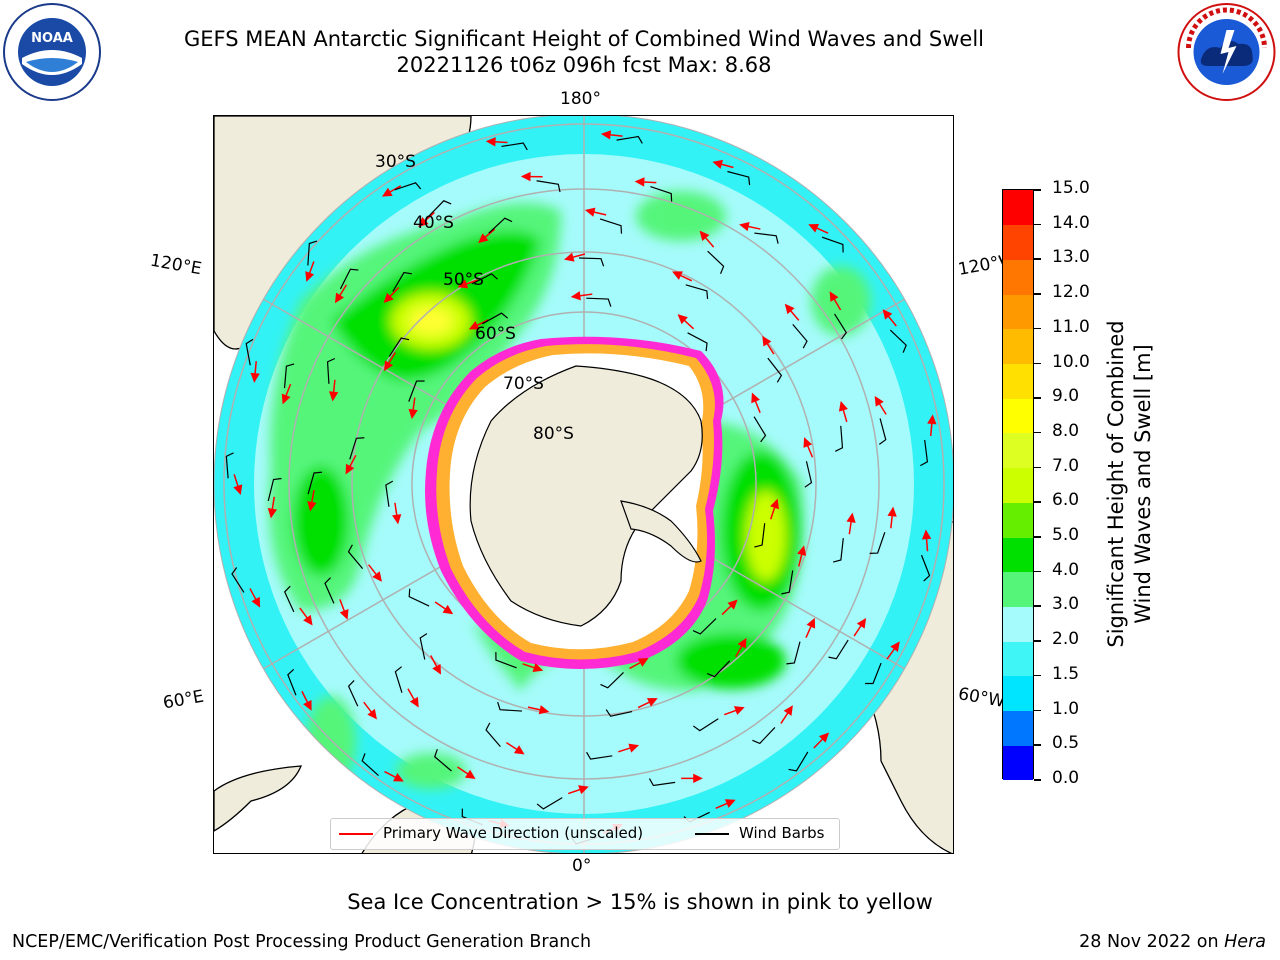 This screenshot has width=1280, height=960. What do you see at coordinates (1066, 535) in the screenshot?
I see `colorbar-tick-label: 5.0` at bounding box center [1066, 535].